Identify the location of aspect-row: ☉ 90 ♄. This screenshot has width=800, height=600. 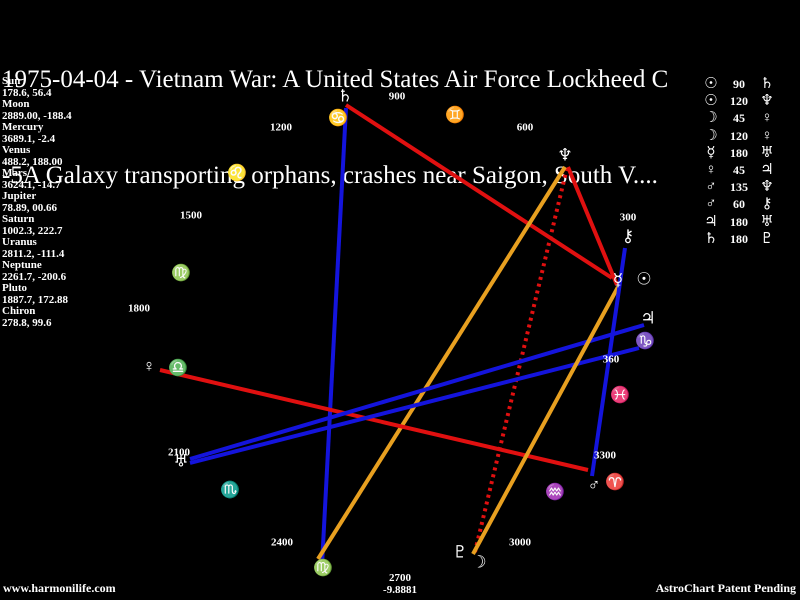
(748, 84).